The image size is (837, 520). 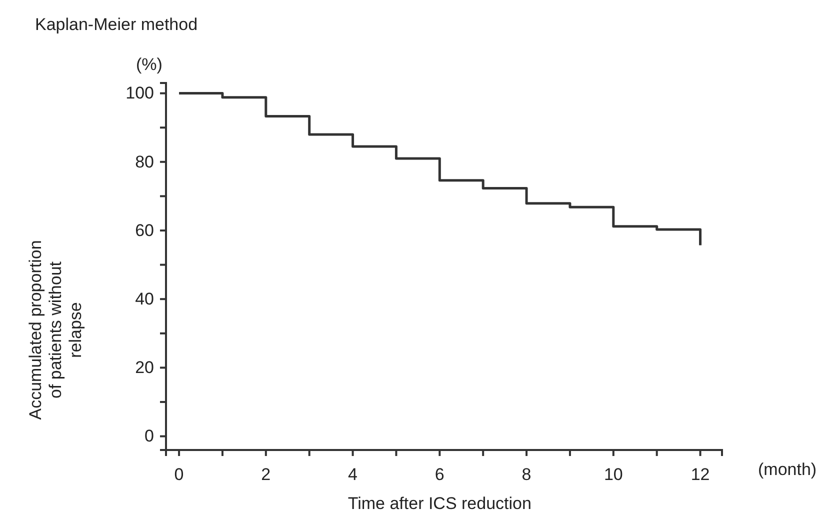 What do you see at coordinates (116, 24) in the screenshot?
I see `chart-title: Kaplan-Meier method` at bounding box center [116, 24].